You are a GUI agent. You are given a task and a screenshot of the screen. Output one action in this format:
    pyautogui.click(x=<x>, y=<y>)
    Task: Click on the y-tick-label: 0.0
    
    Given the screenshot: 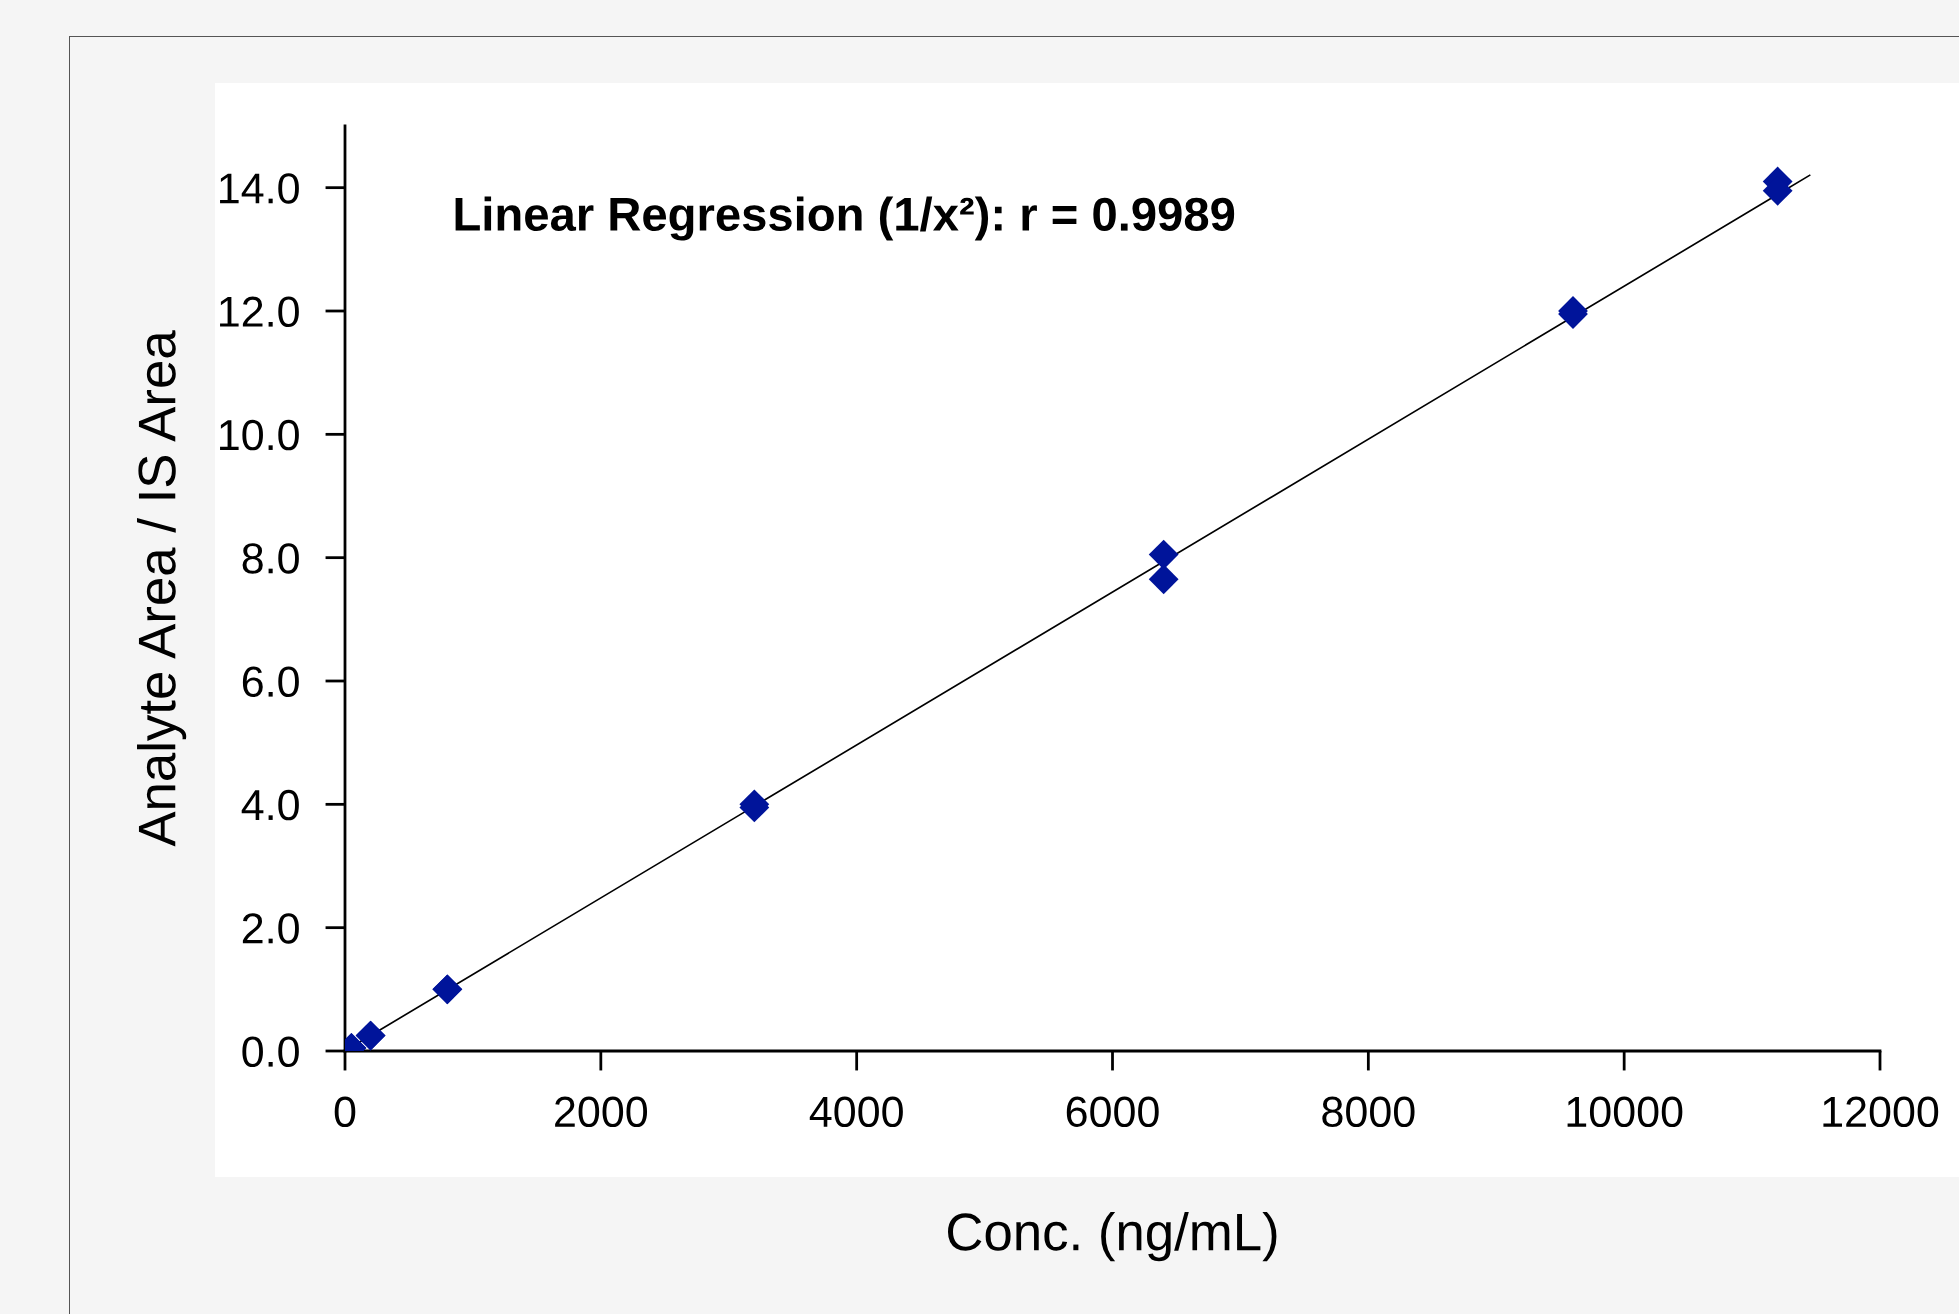 What is the action you would take?
    pyautogui.click(x=270, y=1052)
    